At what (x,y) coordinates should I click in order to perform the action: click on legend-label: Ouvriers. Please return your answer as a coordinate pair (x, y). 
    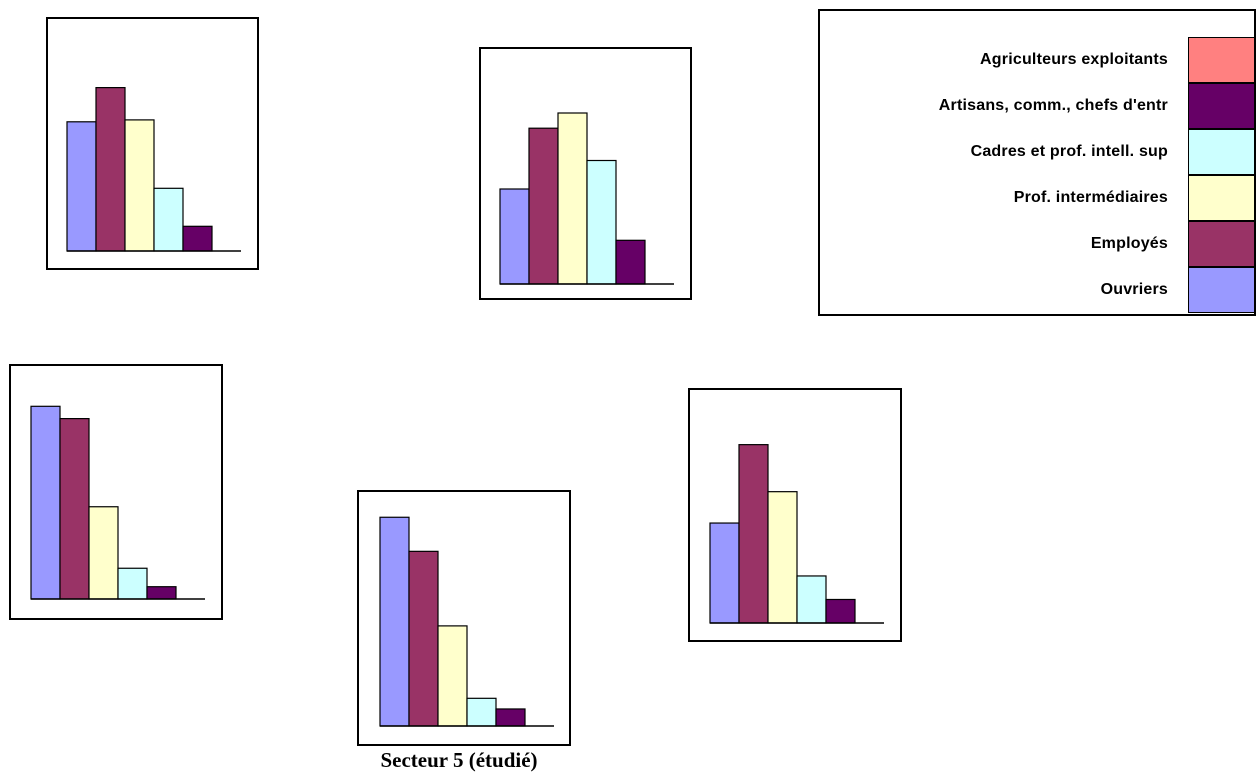
    Looking at the image, I should click on (1134, 289).